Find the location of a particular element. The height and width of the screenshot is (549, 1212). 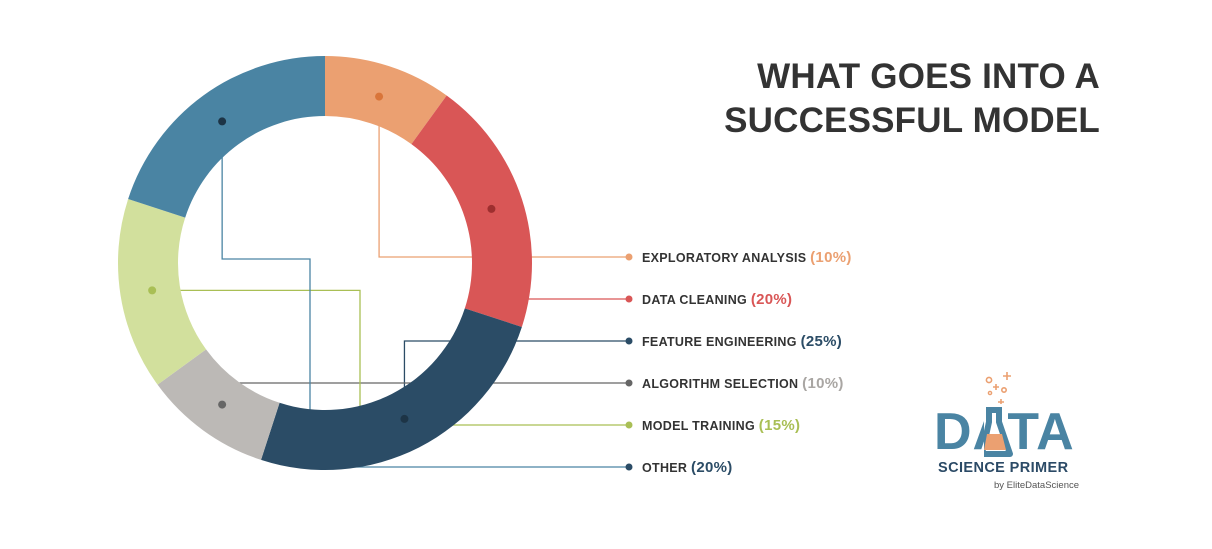

slice-other is located at coordinates (226, 137).